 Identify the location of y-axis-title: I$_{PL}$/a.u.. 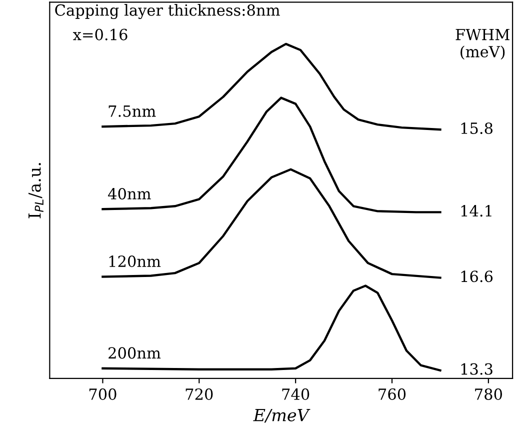
(36, 190).